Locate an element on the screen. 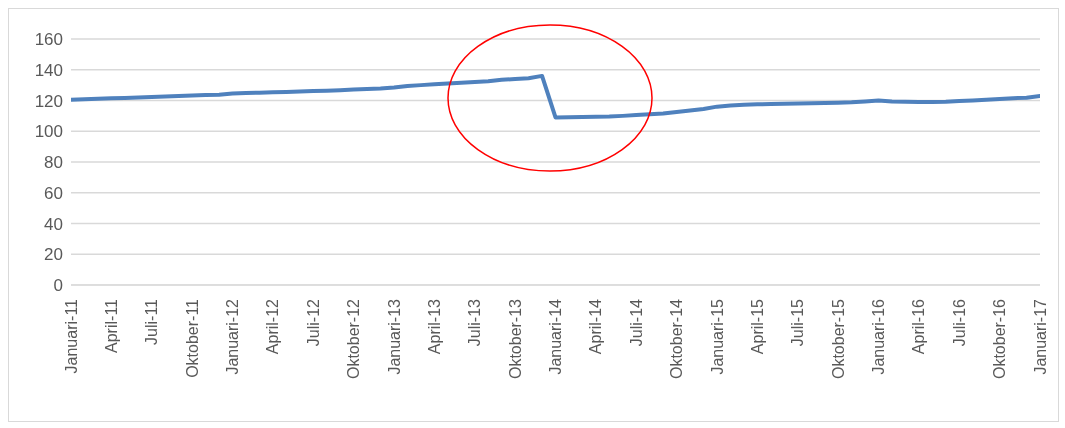 This screenshot has width=1065, height=428. x-tick-label: April-12 is located at coordinates (273, 326).